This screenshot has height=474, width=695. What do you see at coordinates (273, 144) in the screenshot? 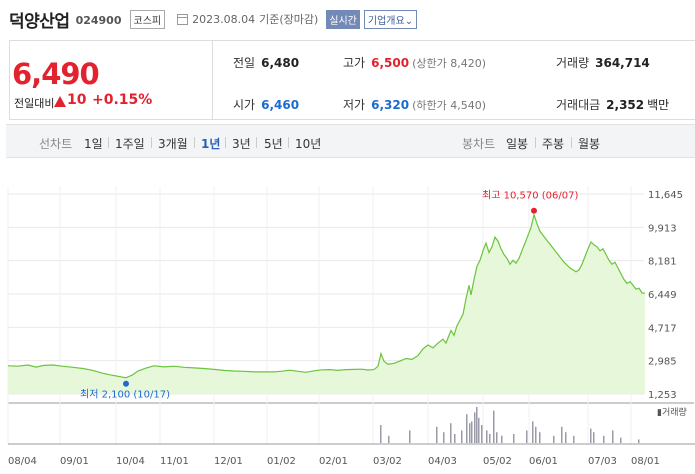
I see `period-5y: 5년` at bounding box center [273, 144].